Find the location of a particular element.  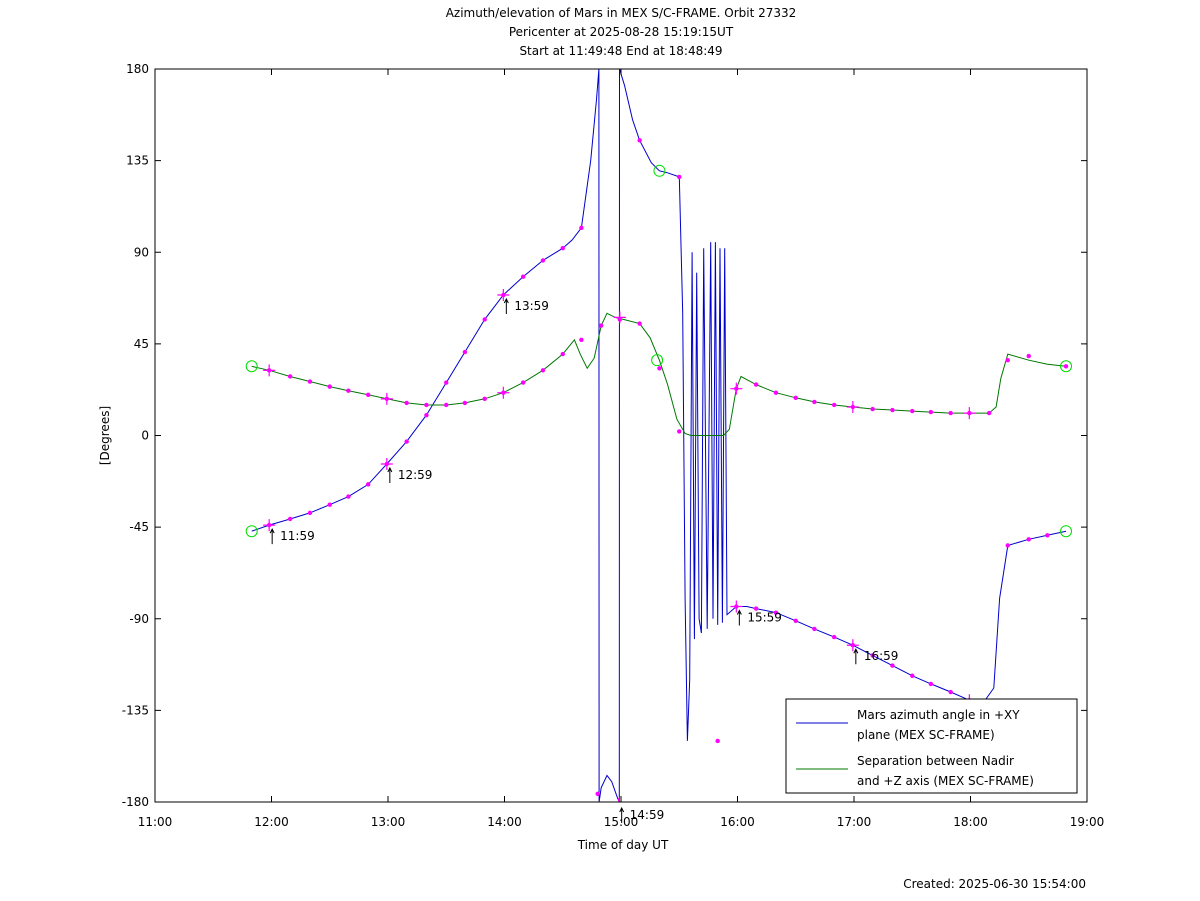

legend-entry: Mars azimuth angle in +XY is located at coordinates (938, 715).